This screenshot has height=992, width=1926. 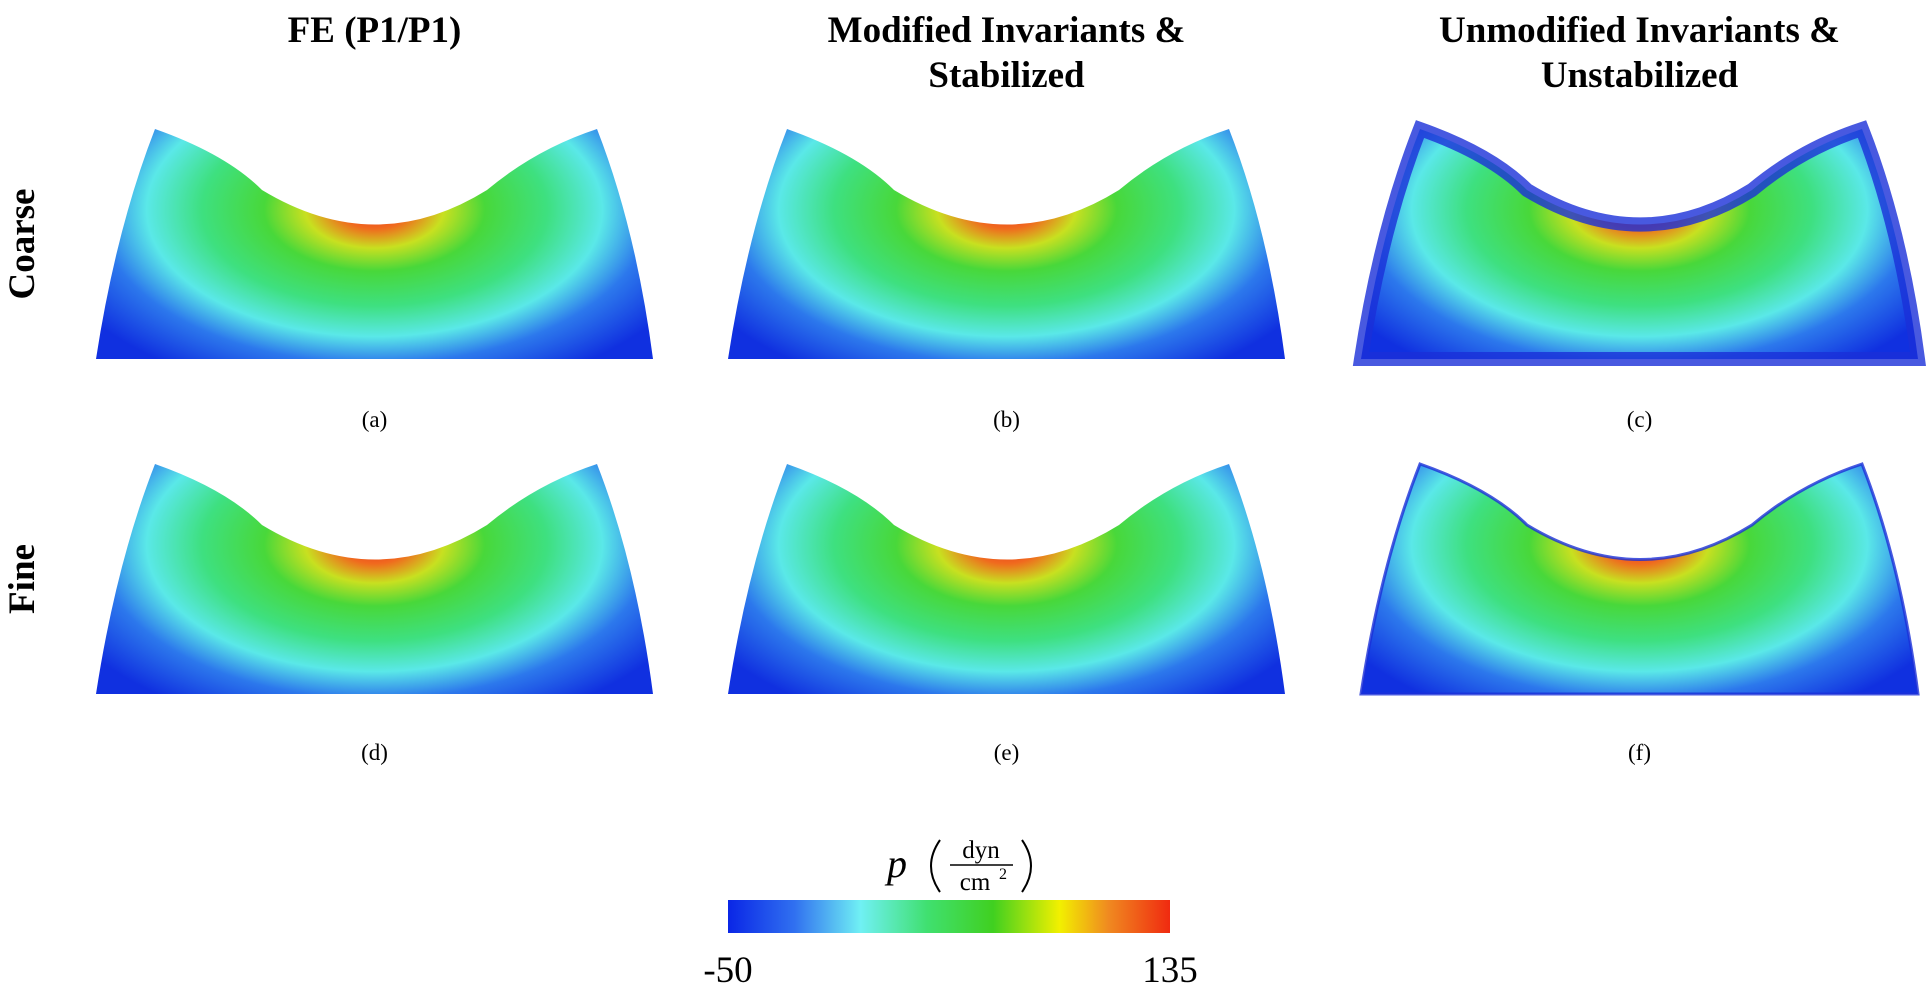 What do you see at coordinates (1026, 866) in the screenshot?
I see `paren-right` at bounding box center [1026, 866].